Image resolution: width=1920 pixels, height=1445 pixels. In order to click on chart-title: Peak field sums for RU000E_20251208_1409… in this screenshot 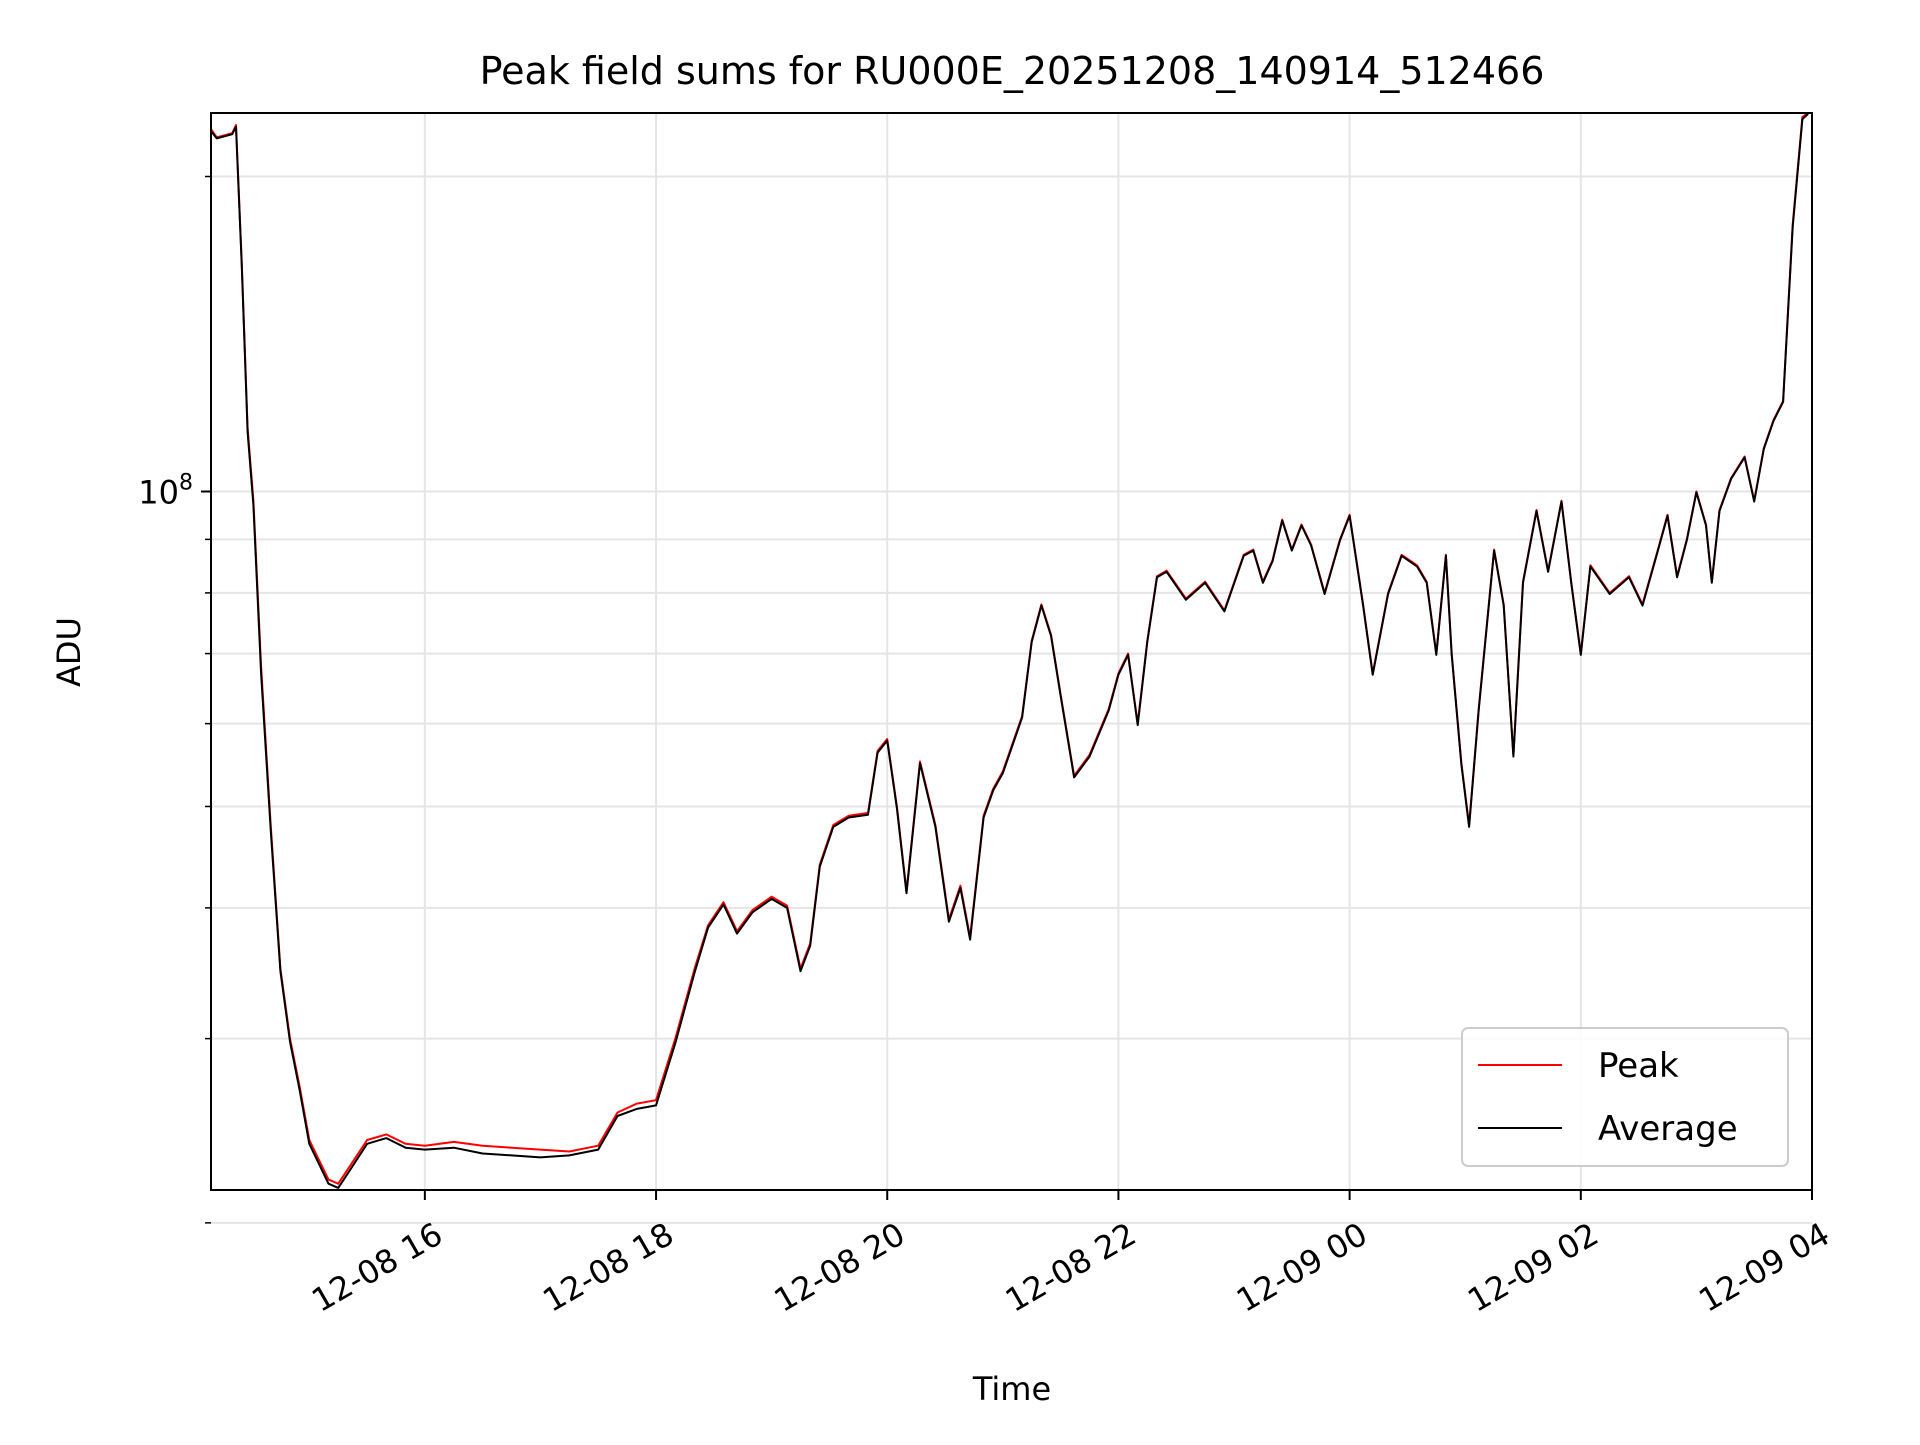, I will do `click(1012, 71)`.